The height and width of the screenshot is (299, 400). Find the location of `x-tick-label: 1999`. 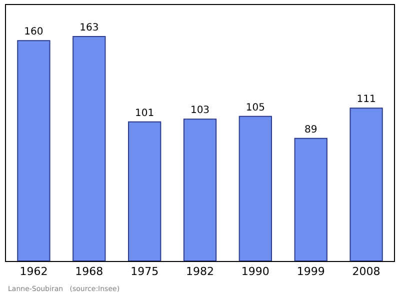

x-tick-label: 1999 is located at coordinates (310, 271).